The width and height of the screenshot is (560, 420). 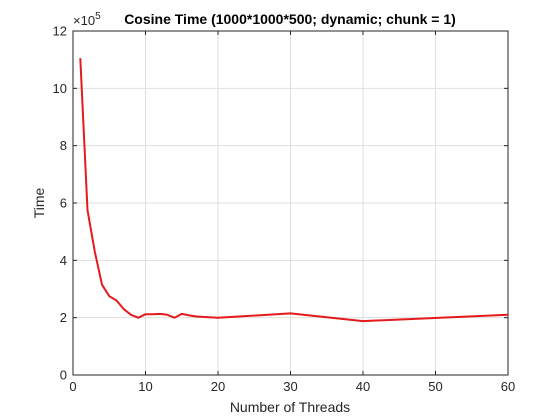 What do you see at coordinates (87, 19) in the screenshot?
I see `y-axis-multiplier: ×10⁵` at bounding box center [87, 19].